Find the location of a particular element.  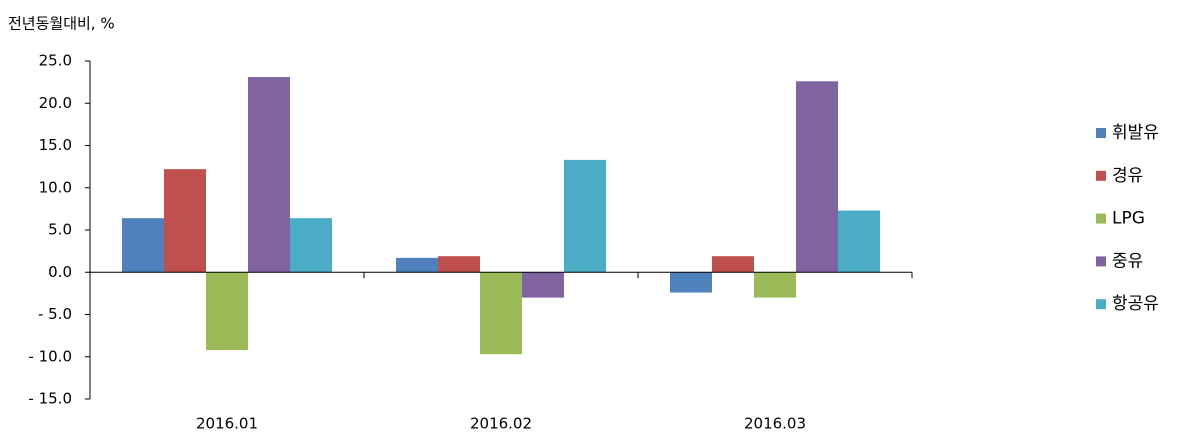

y-axis-label: 전년동월대비, % is located at coordinates (61, 24).